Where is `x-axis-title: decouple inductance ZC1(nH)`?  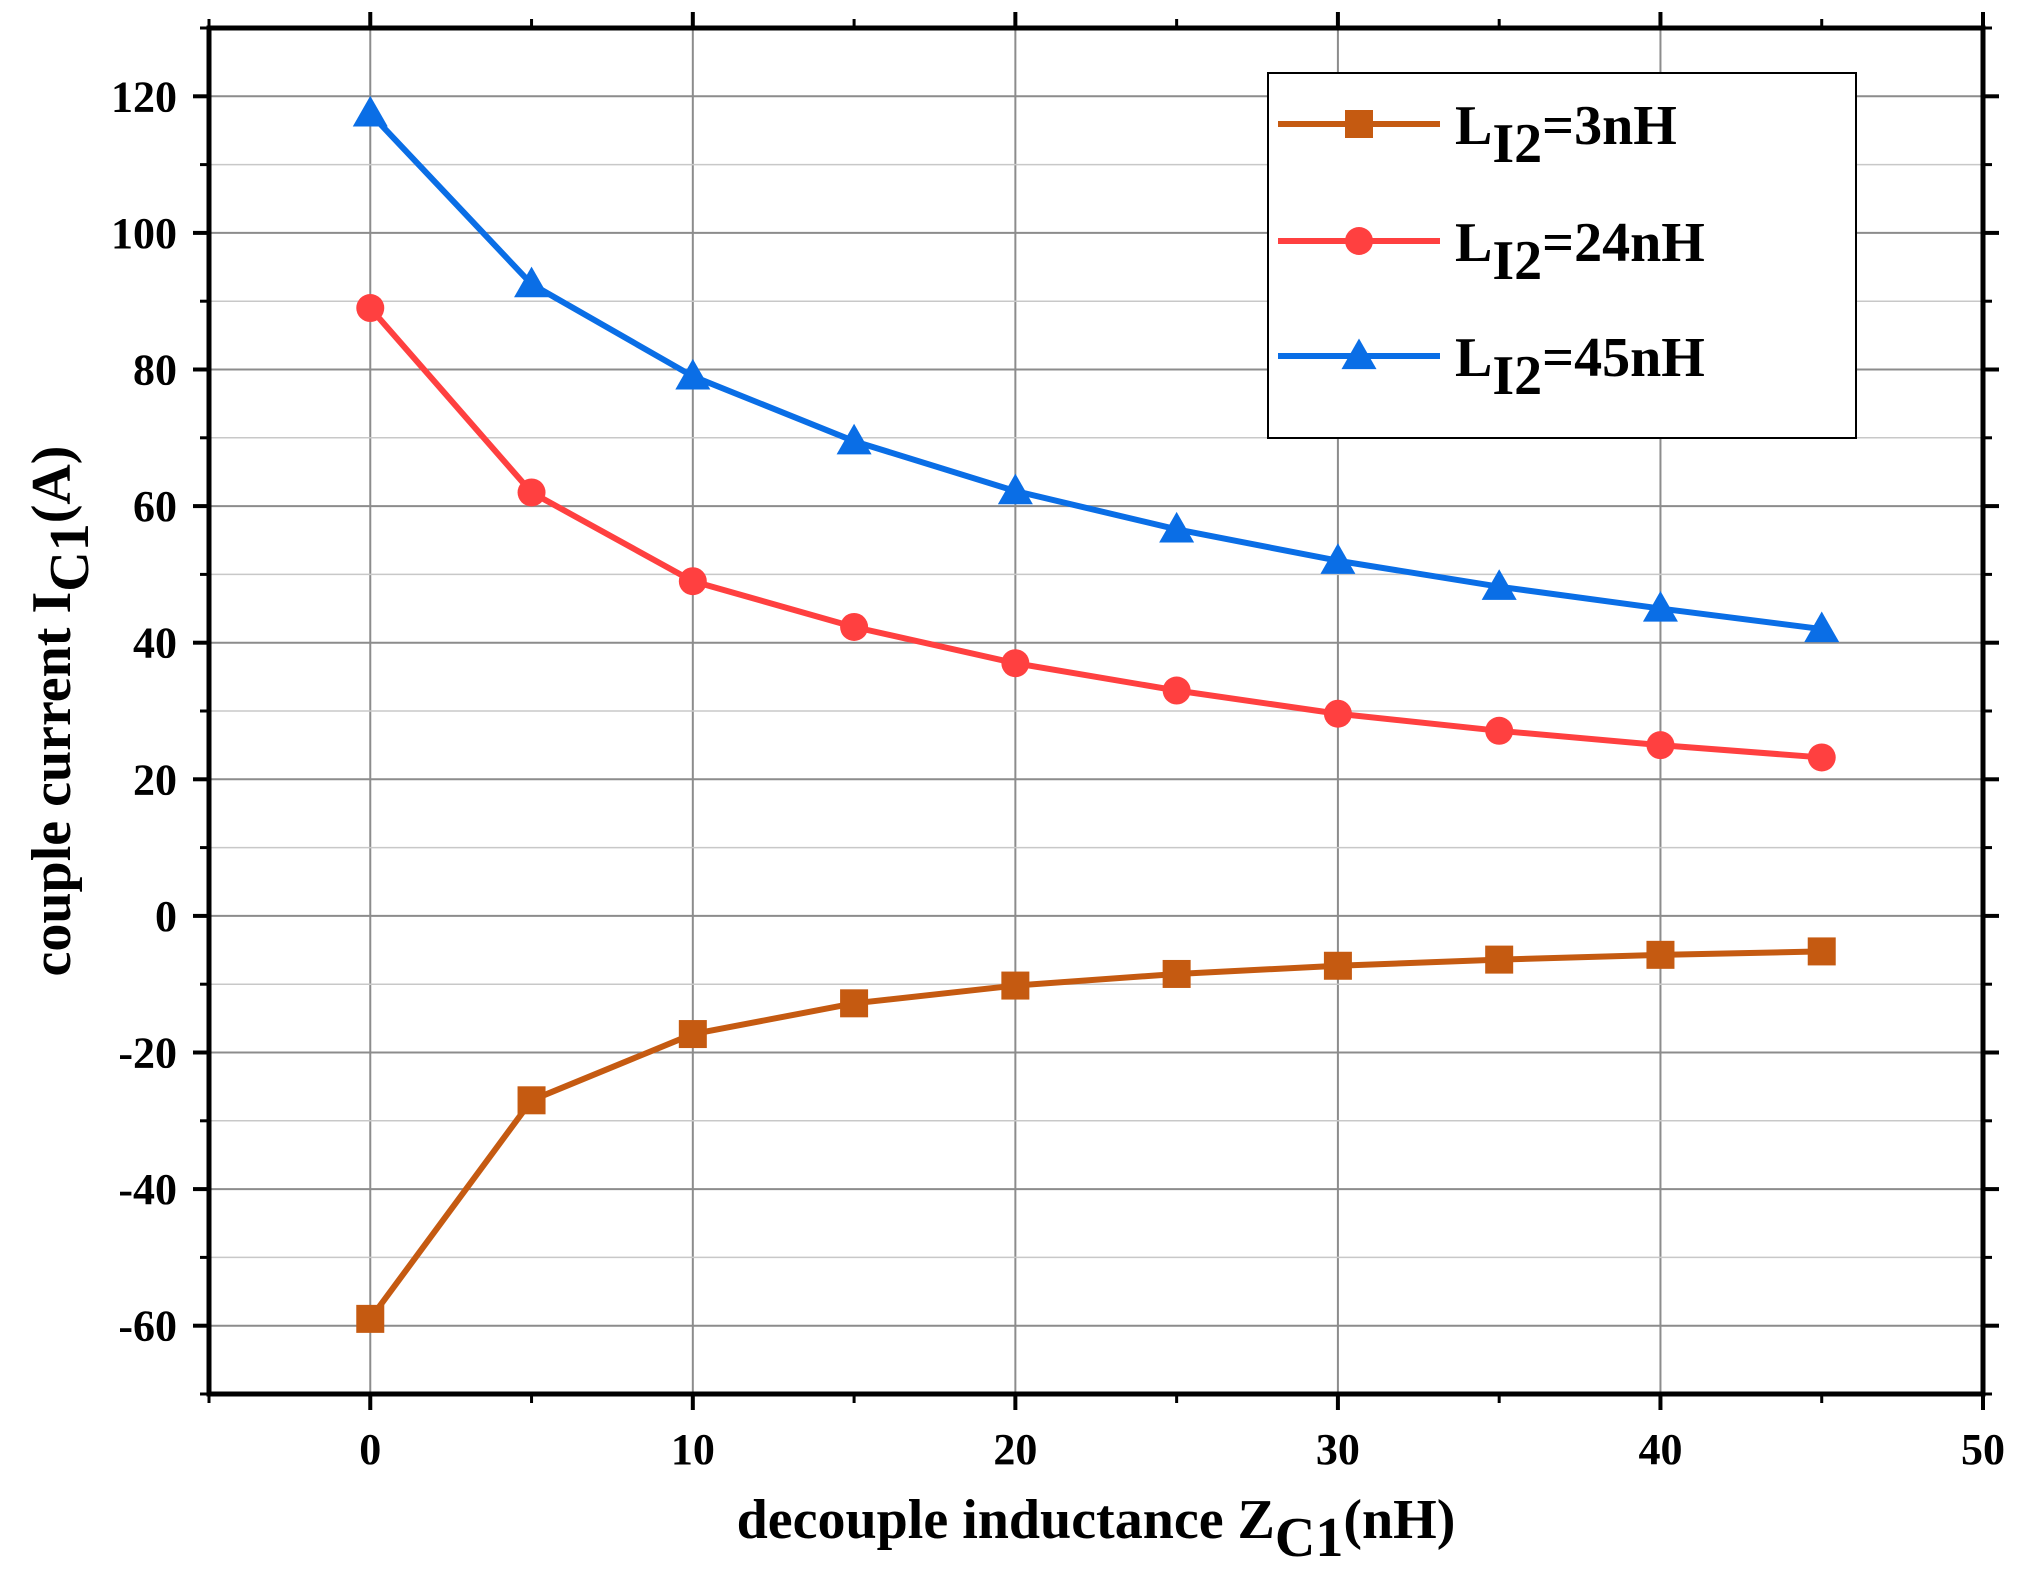
x-axis-title: decouple inductance ZC1(nH) is located at coordinates (1096, 1529).